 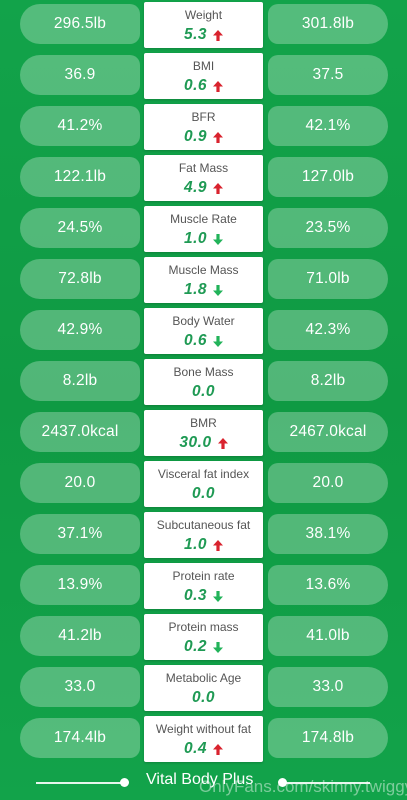 I want to click on metric-change: 1.8, so click(x=203, y=290).